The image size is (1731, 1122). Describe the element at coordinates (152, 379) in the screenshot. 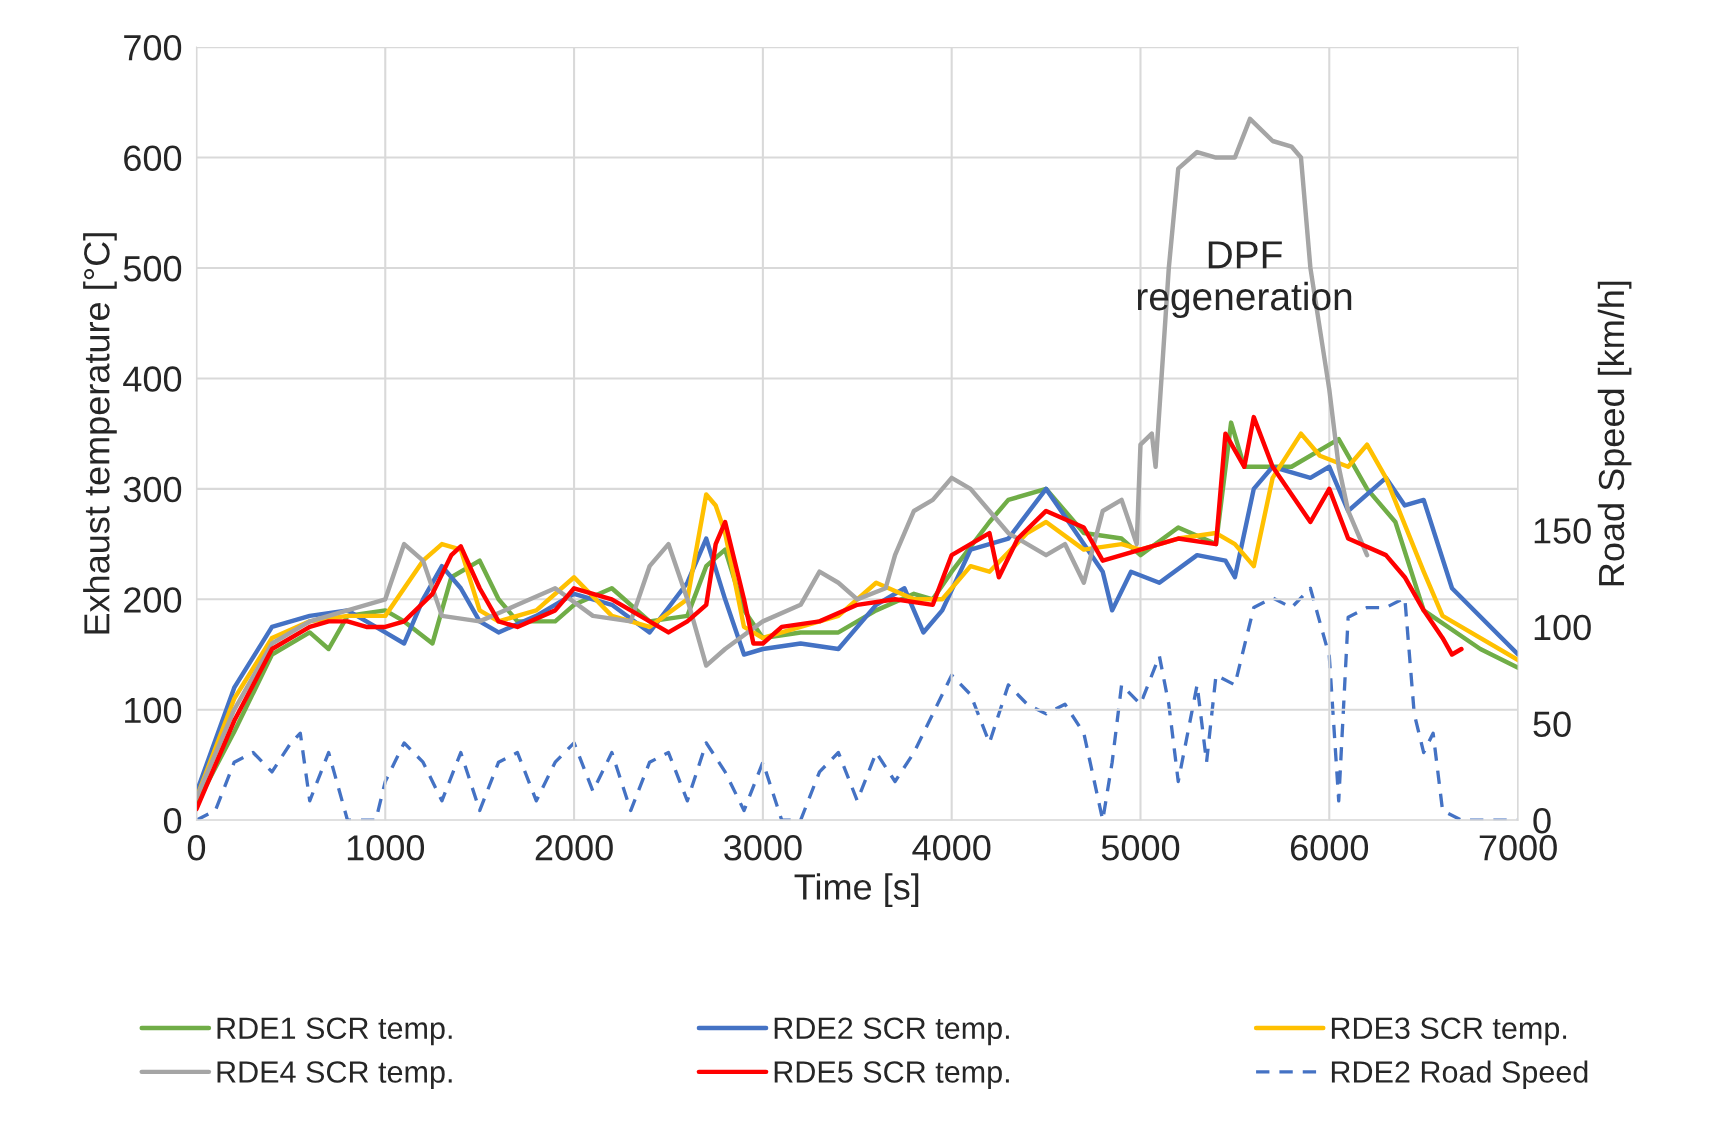

I see `y-tick-label: 400` at that location.